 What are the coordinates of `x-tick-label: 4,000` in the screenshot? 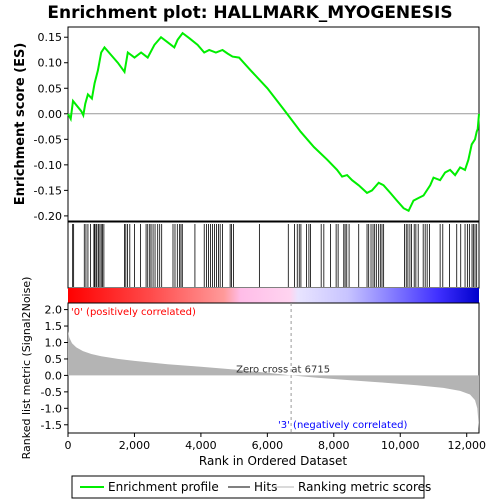 It's located at (201, 445).